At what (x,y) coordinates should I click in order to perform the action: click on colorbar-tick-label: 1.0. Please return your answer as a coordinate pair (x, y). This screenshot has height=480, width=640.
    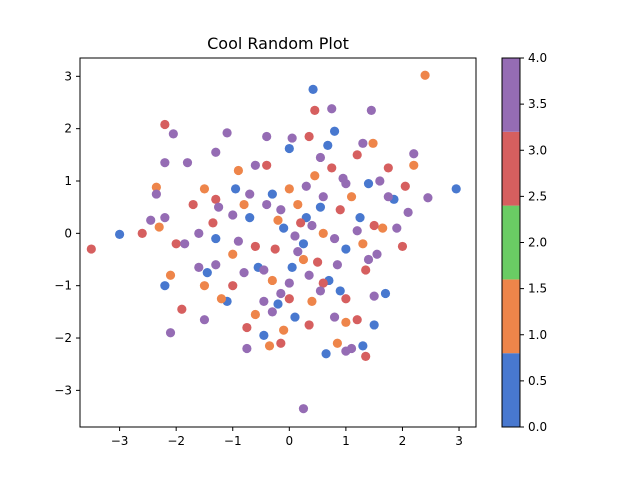
    Looking at the image, I should click on (537, 335).